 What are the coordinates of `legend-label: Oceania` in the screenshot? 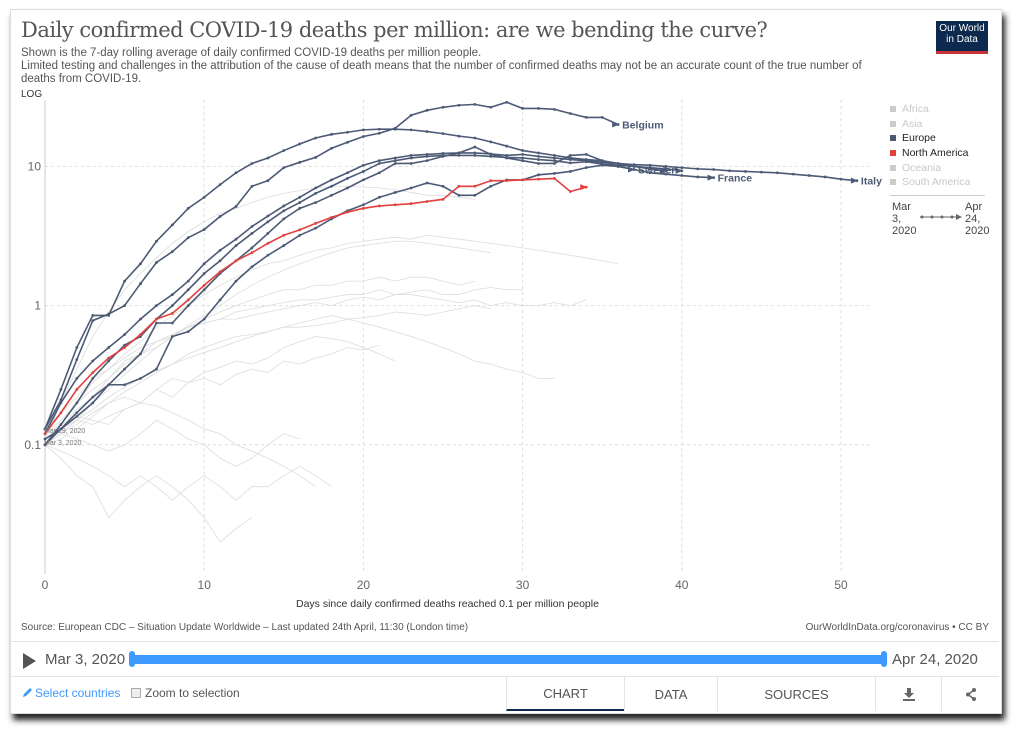 It's located at (922, 167).